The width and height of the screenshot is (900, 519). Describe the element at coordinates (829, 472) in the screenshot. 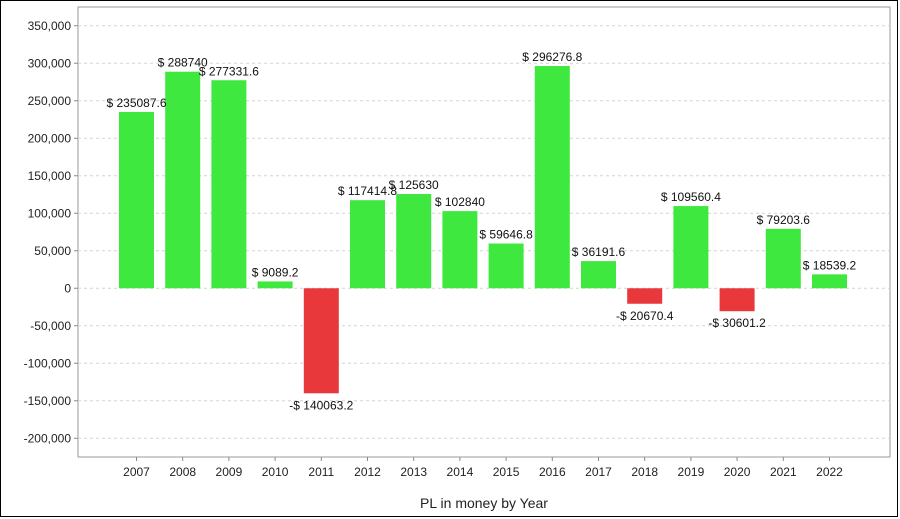

I see `x-tick-label: 2022` at that location.